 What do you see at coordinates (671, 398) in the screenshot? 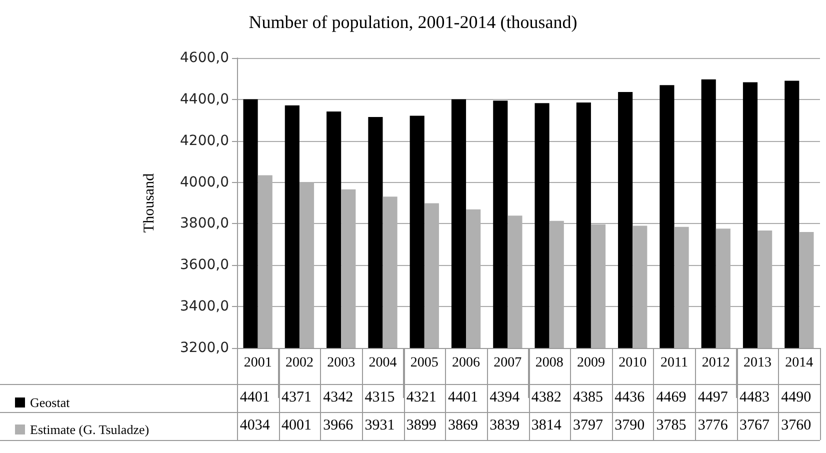
I see `data-label: 4469` at bounding box center [671, 398].